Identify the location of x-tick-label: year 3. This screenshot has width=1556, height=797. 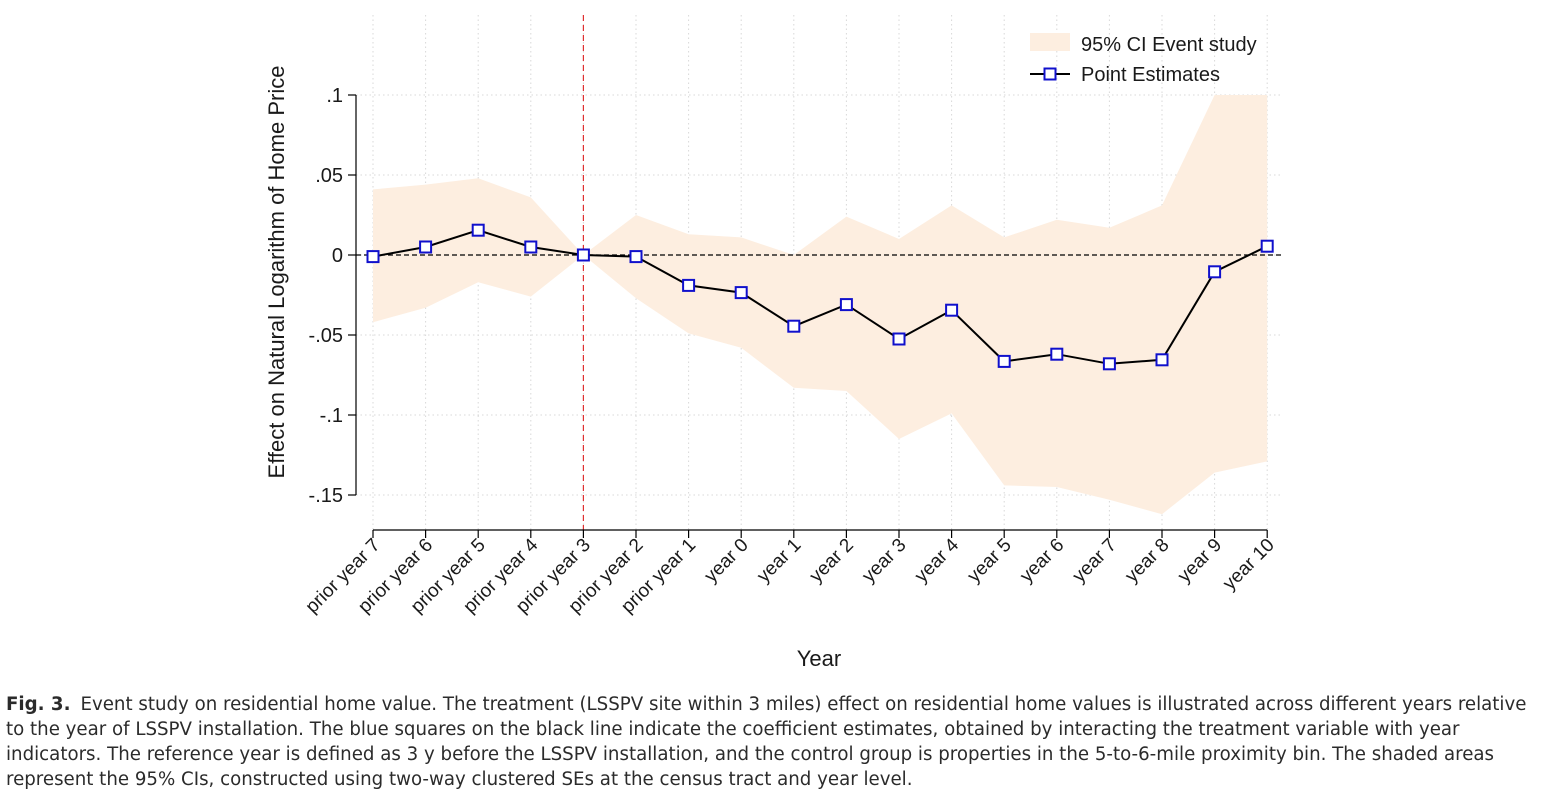
(884, 561).